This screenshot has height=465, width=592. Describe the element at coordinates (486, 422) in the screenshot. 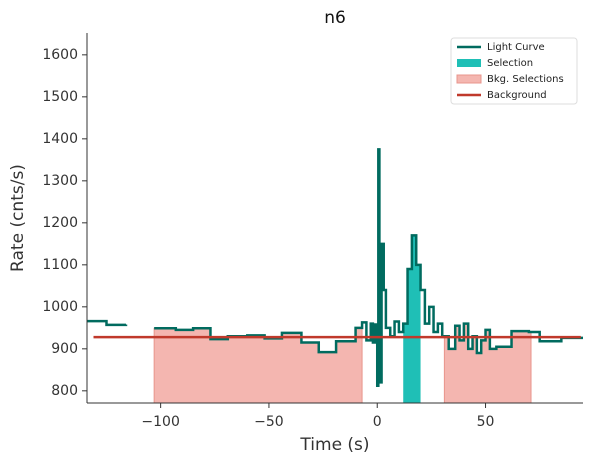

I see `x-tick-label: 50` at that location.